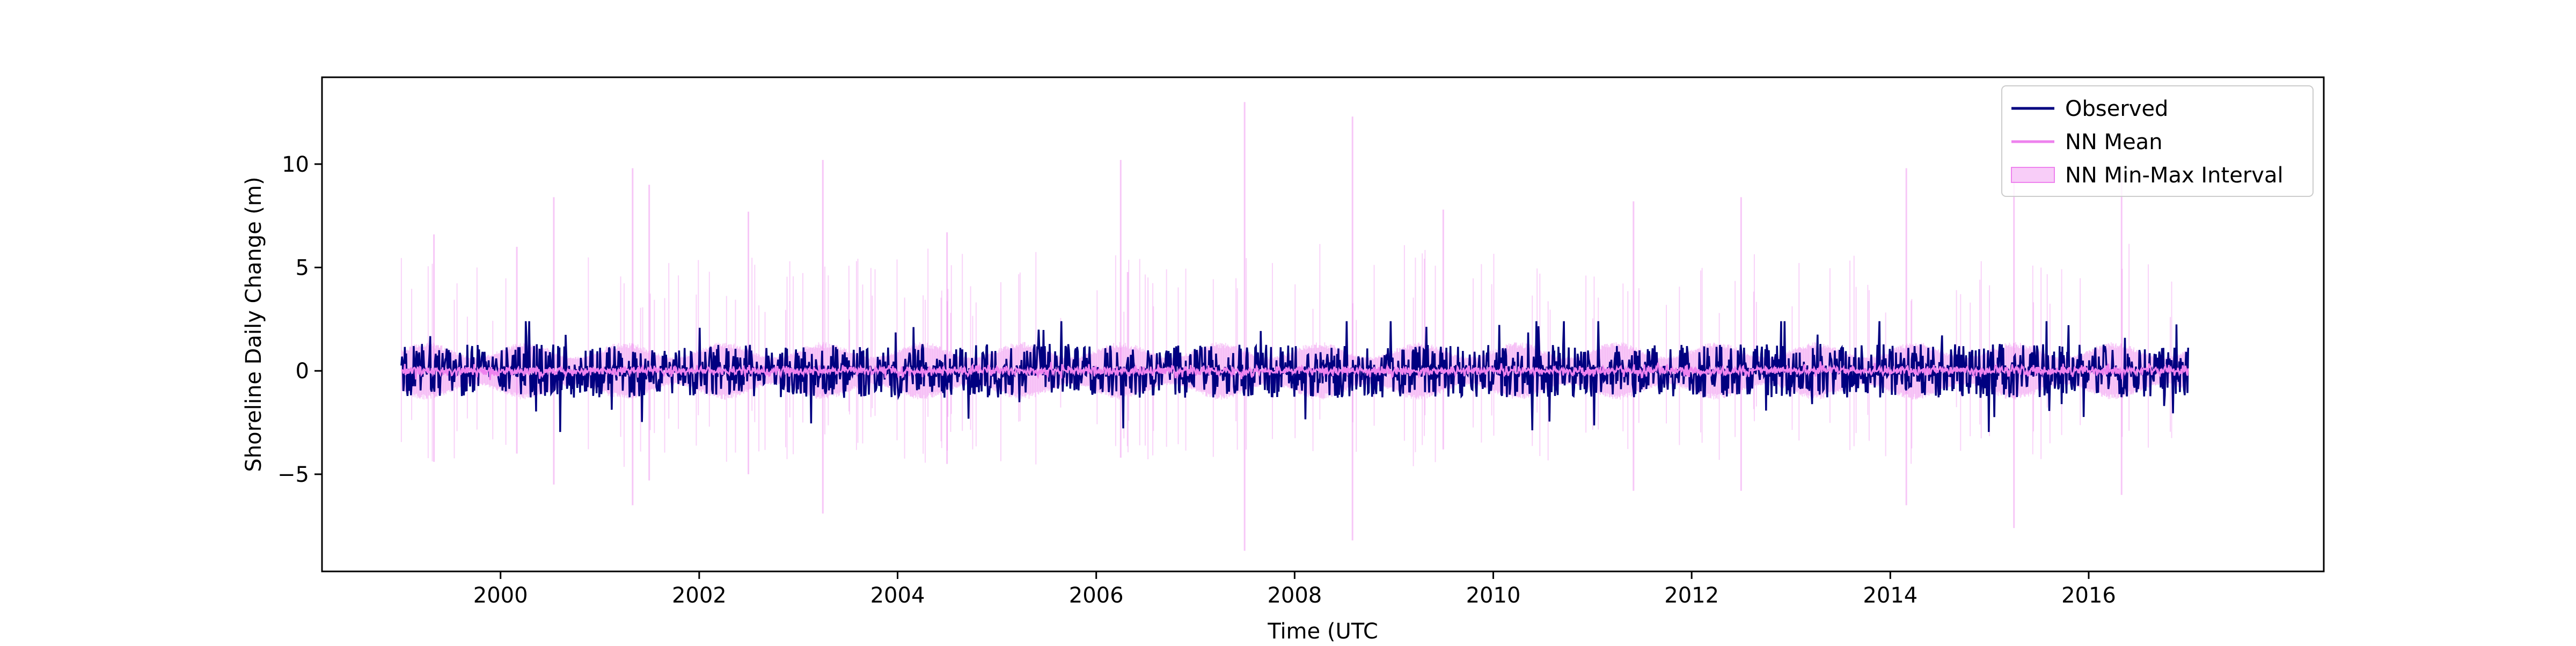 This screenshot has height=646, width=2576. I want to click on legend-label-nn-interval: NN Min-Max Interval, so click(2174, 175).